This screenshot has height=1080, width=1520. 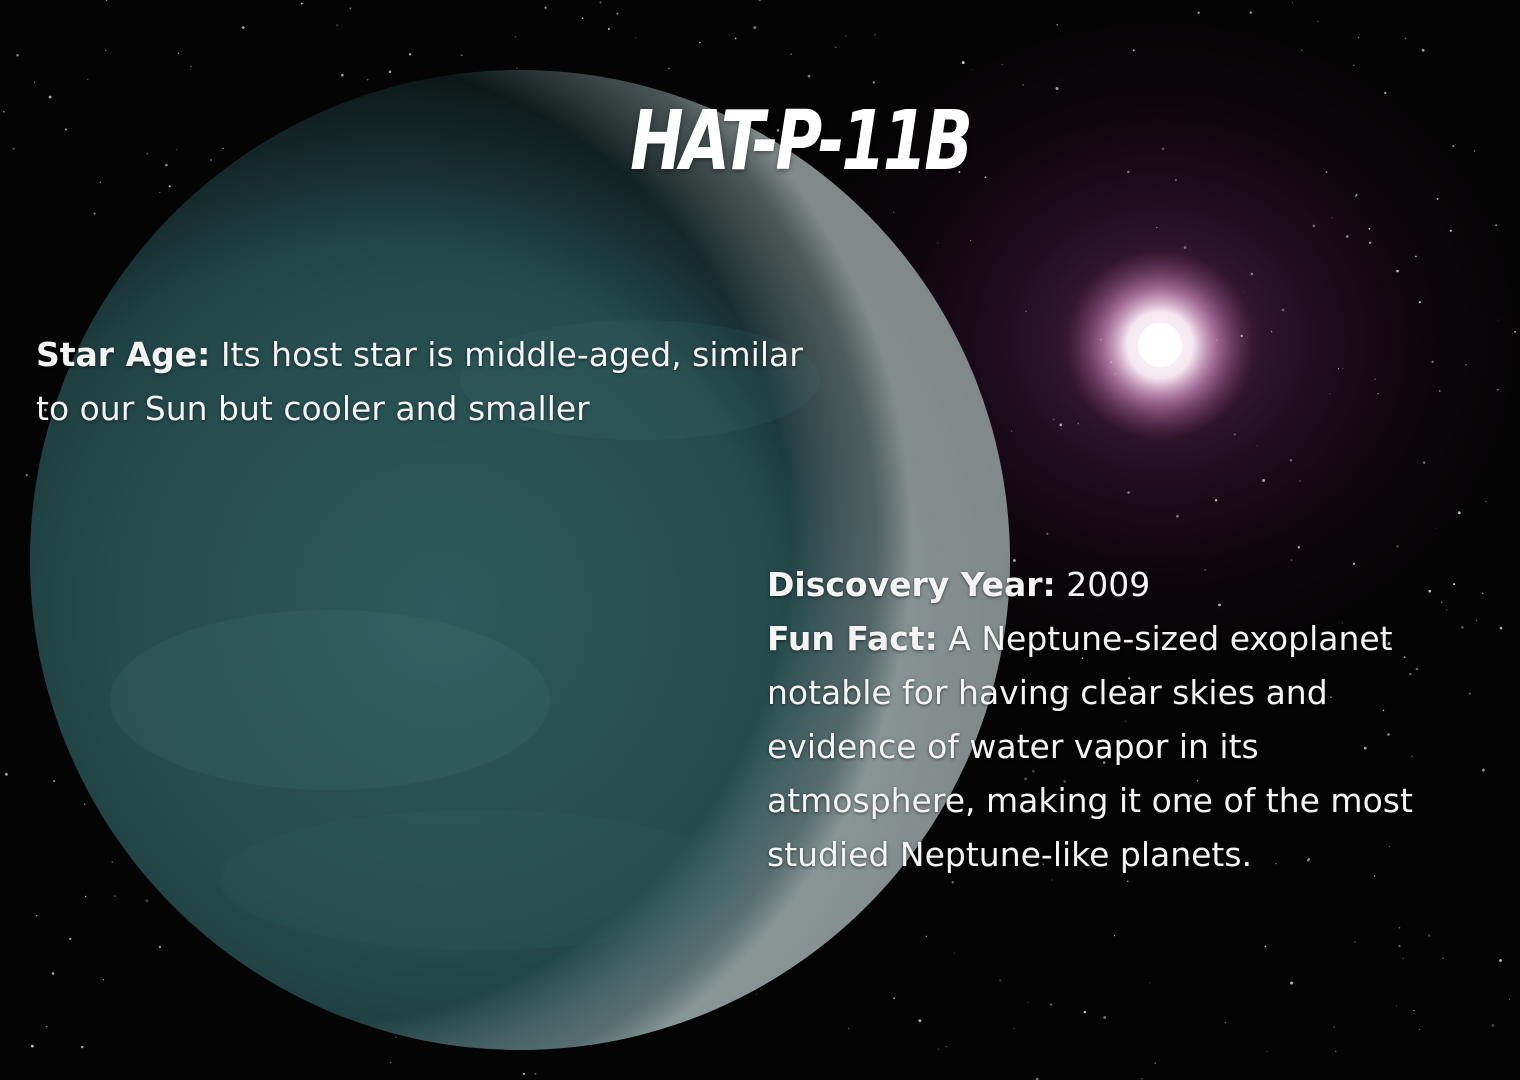 I want to click on fun-fact-label: Fun Fact:, so click(x=852, y=638).